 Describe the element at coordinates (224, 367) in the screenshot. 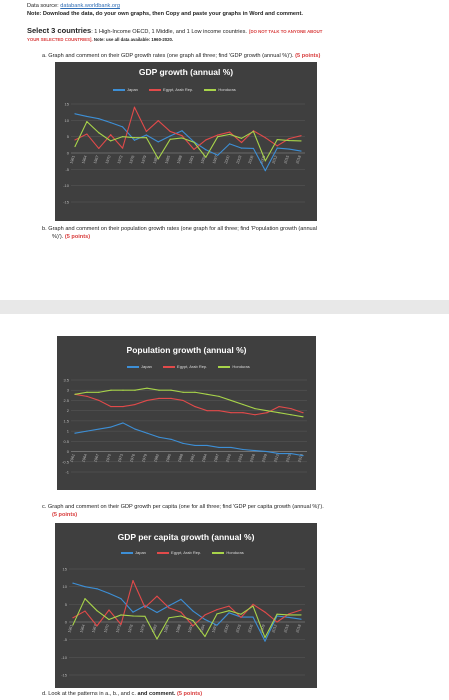

I see `legend-swatch-honduras` at that location.